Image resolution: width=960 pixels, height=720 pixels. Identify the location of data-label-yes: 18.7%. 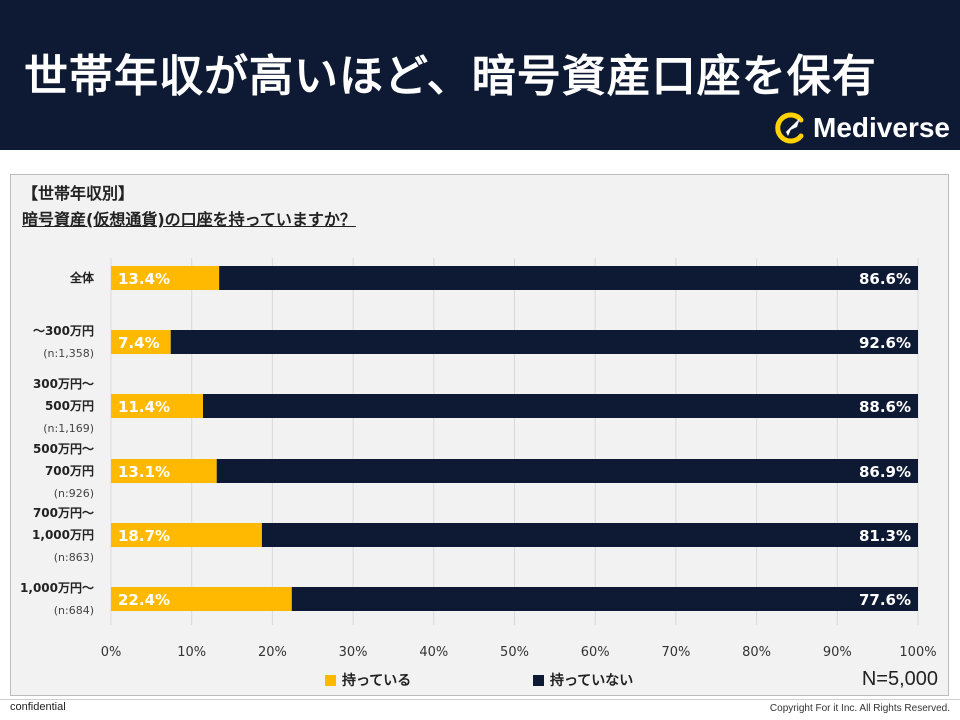
(144, 536).